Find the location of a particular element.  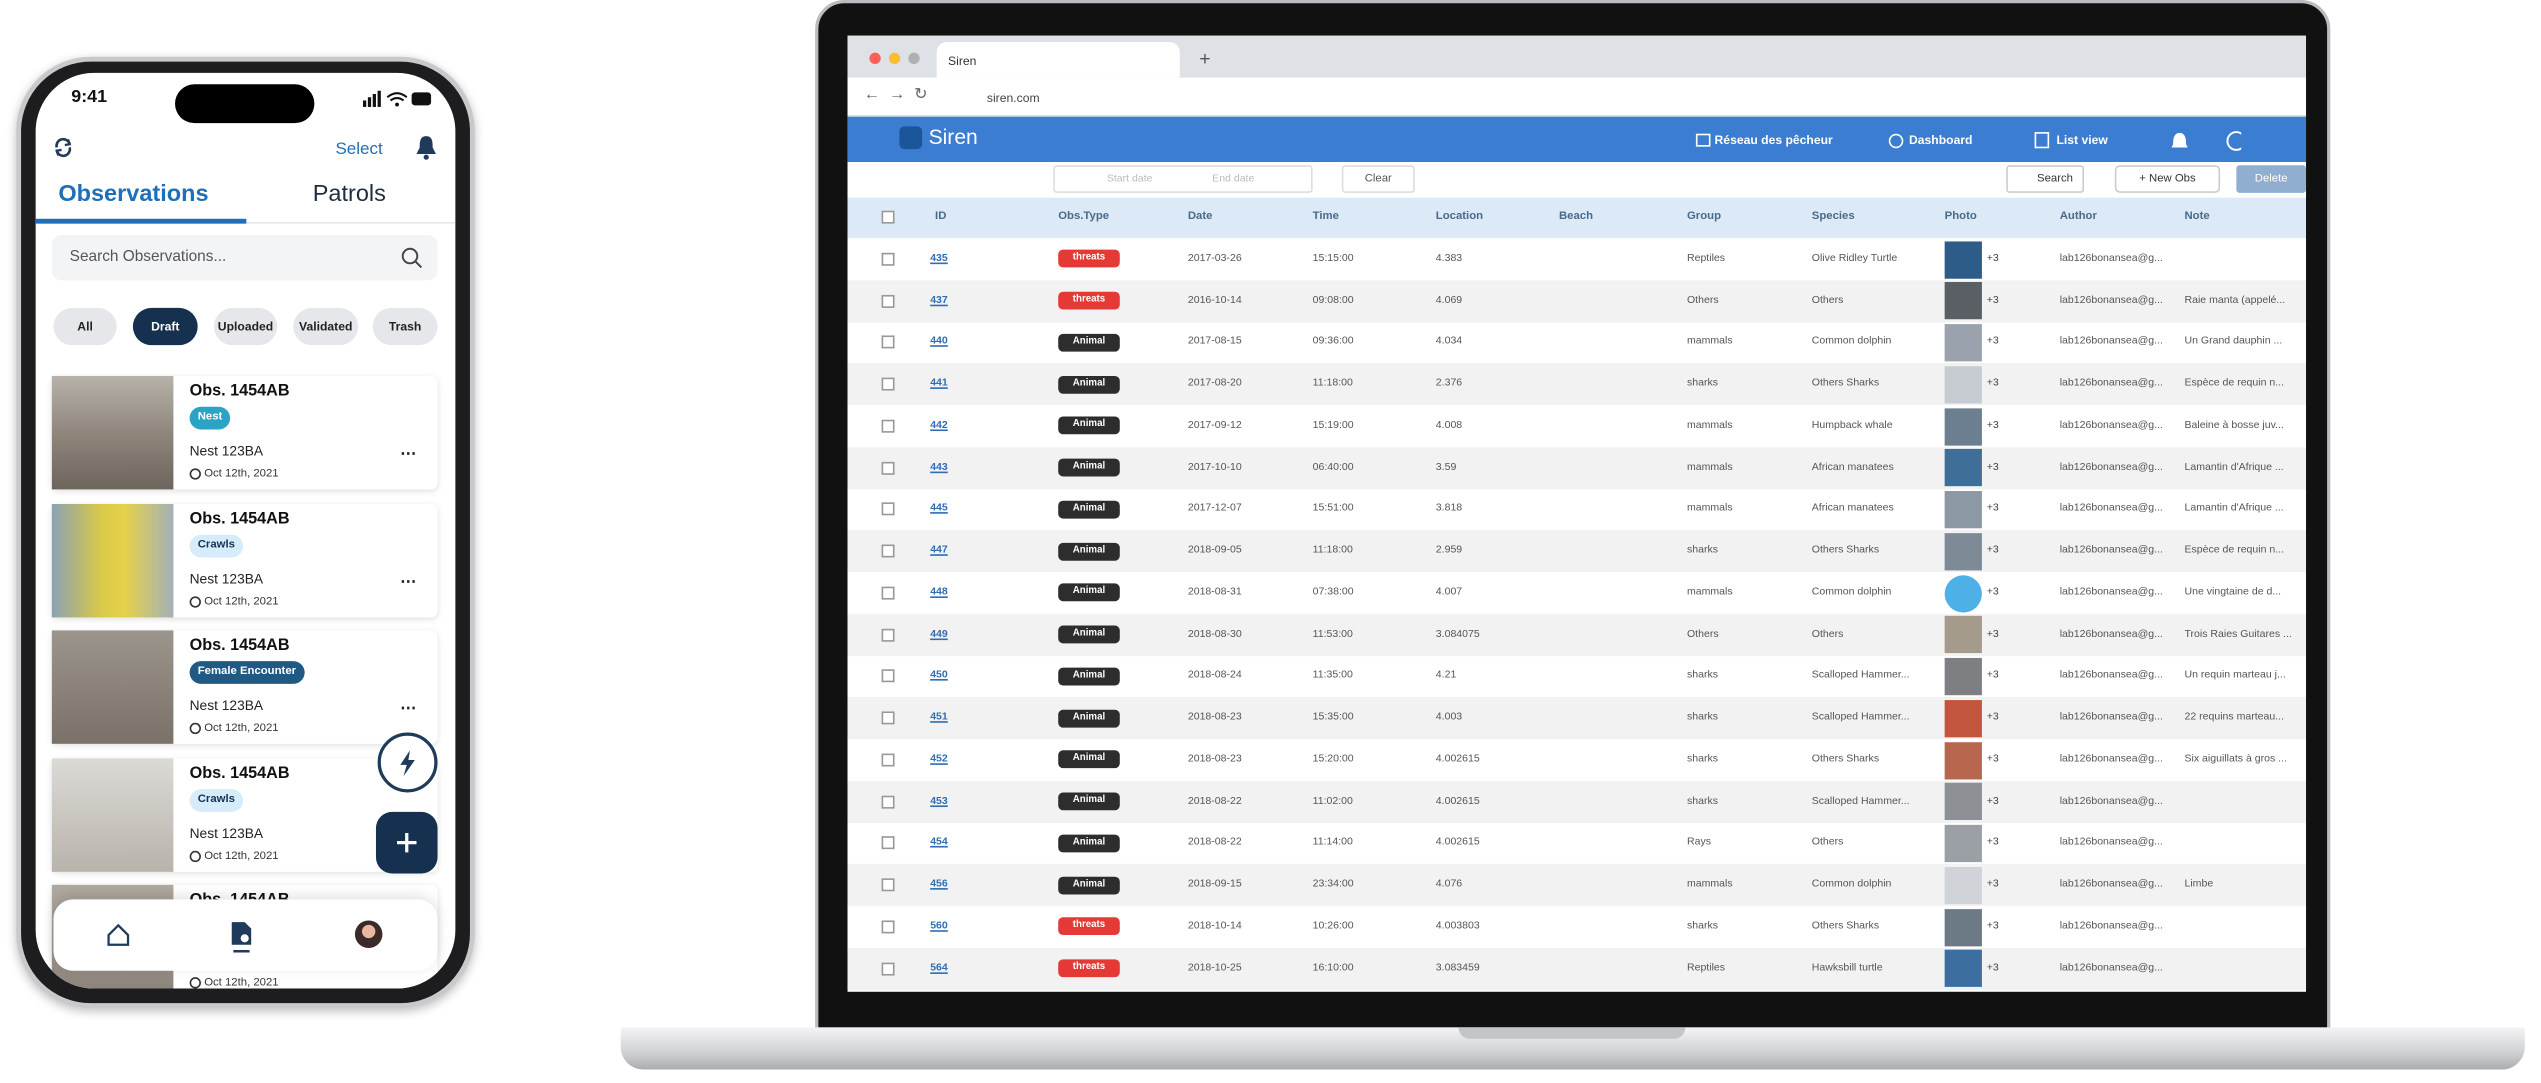

cell-location: 4.008 is located at coordinates (1449, 425).